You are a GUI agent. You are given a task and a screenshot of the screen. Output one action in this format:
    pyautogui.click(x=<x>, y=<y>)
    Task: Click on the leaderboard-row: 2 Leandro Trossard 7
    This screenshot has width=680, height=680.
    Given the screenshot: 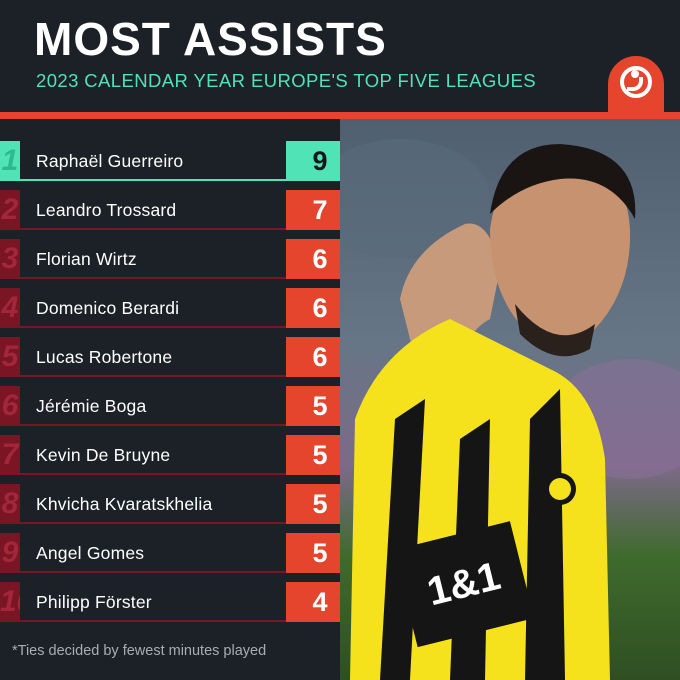 What is the action you would take?
    pyautogui.click(x=177, y=210)
    